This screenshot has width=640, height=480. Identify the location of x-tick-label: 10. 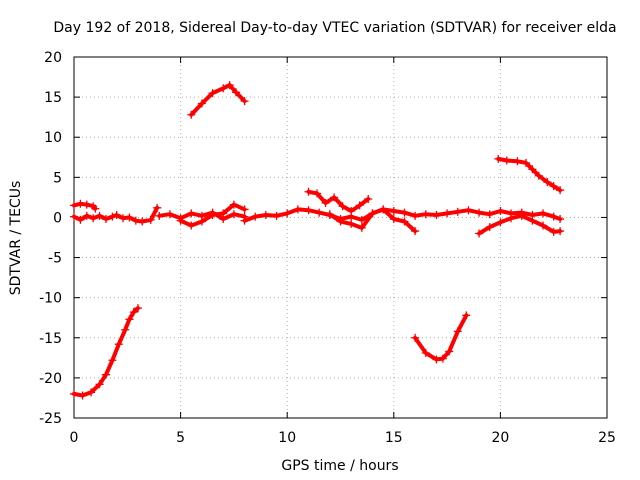
(287, 438).